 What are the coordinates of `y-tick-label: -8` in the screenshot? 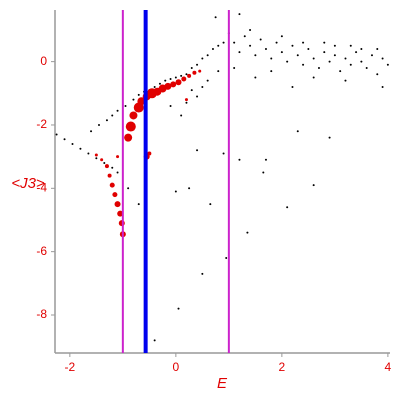 It's located at (41, 314).